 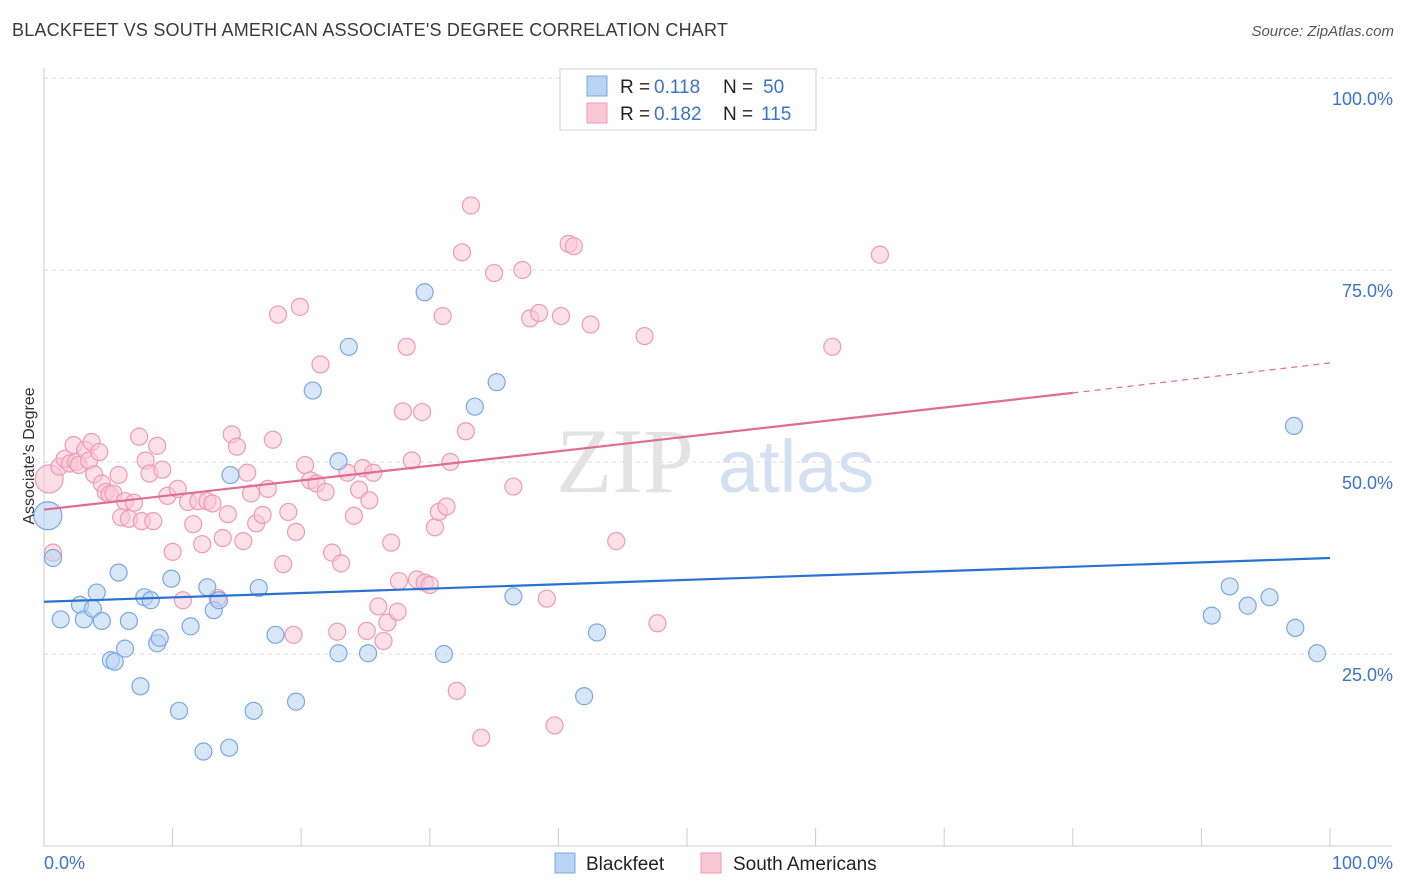 I want to click on watermark-zip: ZIP, so click(x=625, y=461).